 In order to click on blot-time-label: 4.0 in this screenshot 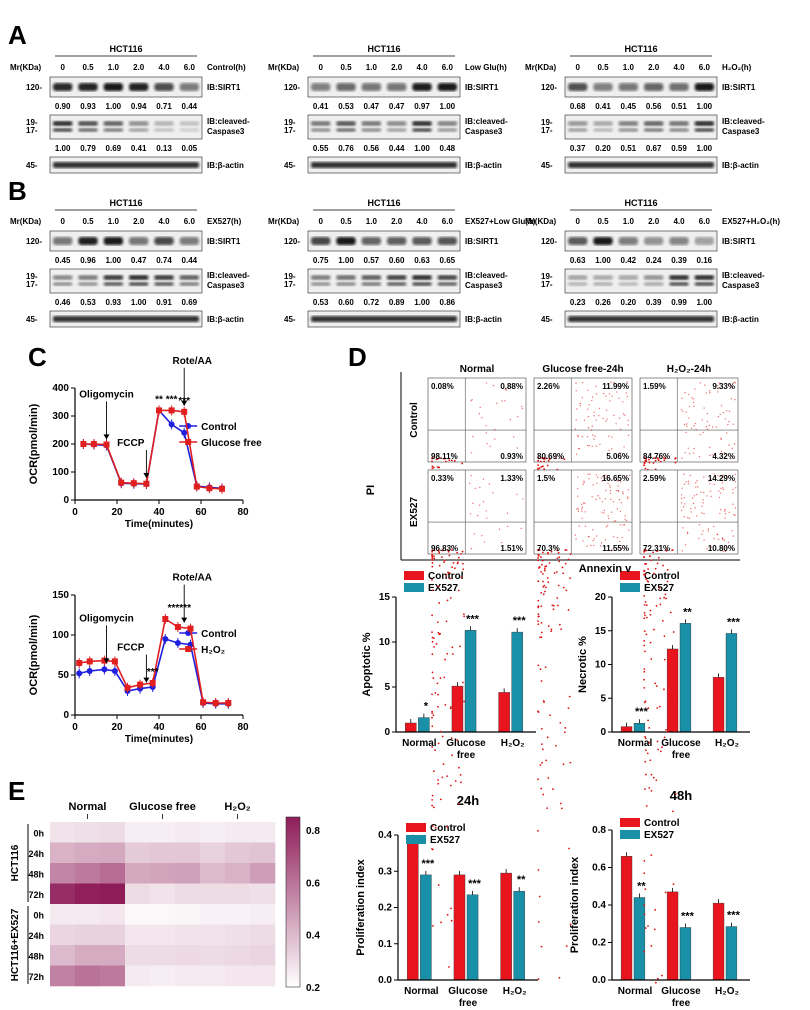, I will do `click(422, 67)`.